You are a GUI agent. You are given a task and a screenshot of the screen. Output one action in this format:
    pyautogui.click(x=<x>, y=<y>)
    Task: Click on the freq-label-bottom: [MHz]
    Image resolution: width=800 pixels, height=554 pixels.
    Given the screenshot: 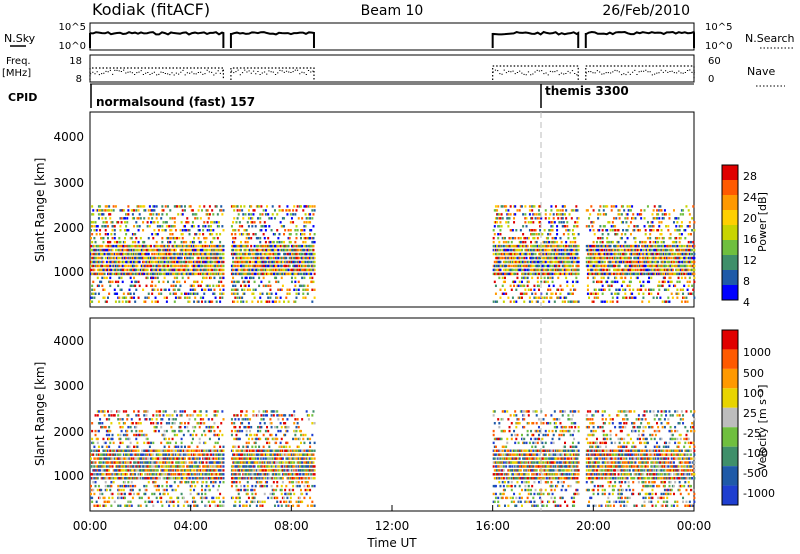 What is the action you would take?
    pyautogui.click(x=16, y=73)
    